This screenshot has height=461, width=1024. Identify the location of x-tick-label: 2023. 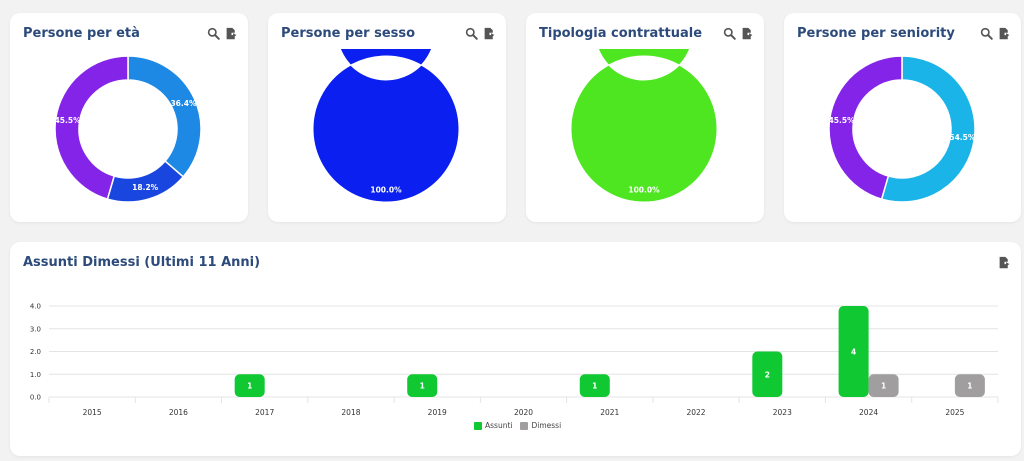
(782, 412).